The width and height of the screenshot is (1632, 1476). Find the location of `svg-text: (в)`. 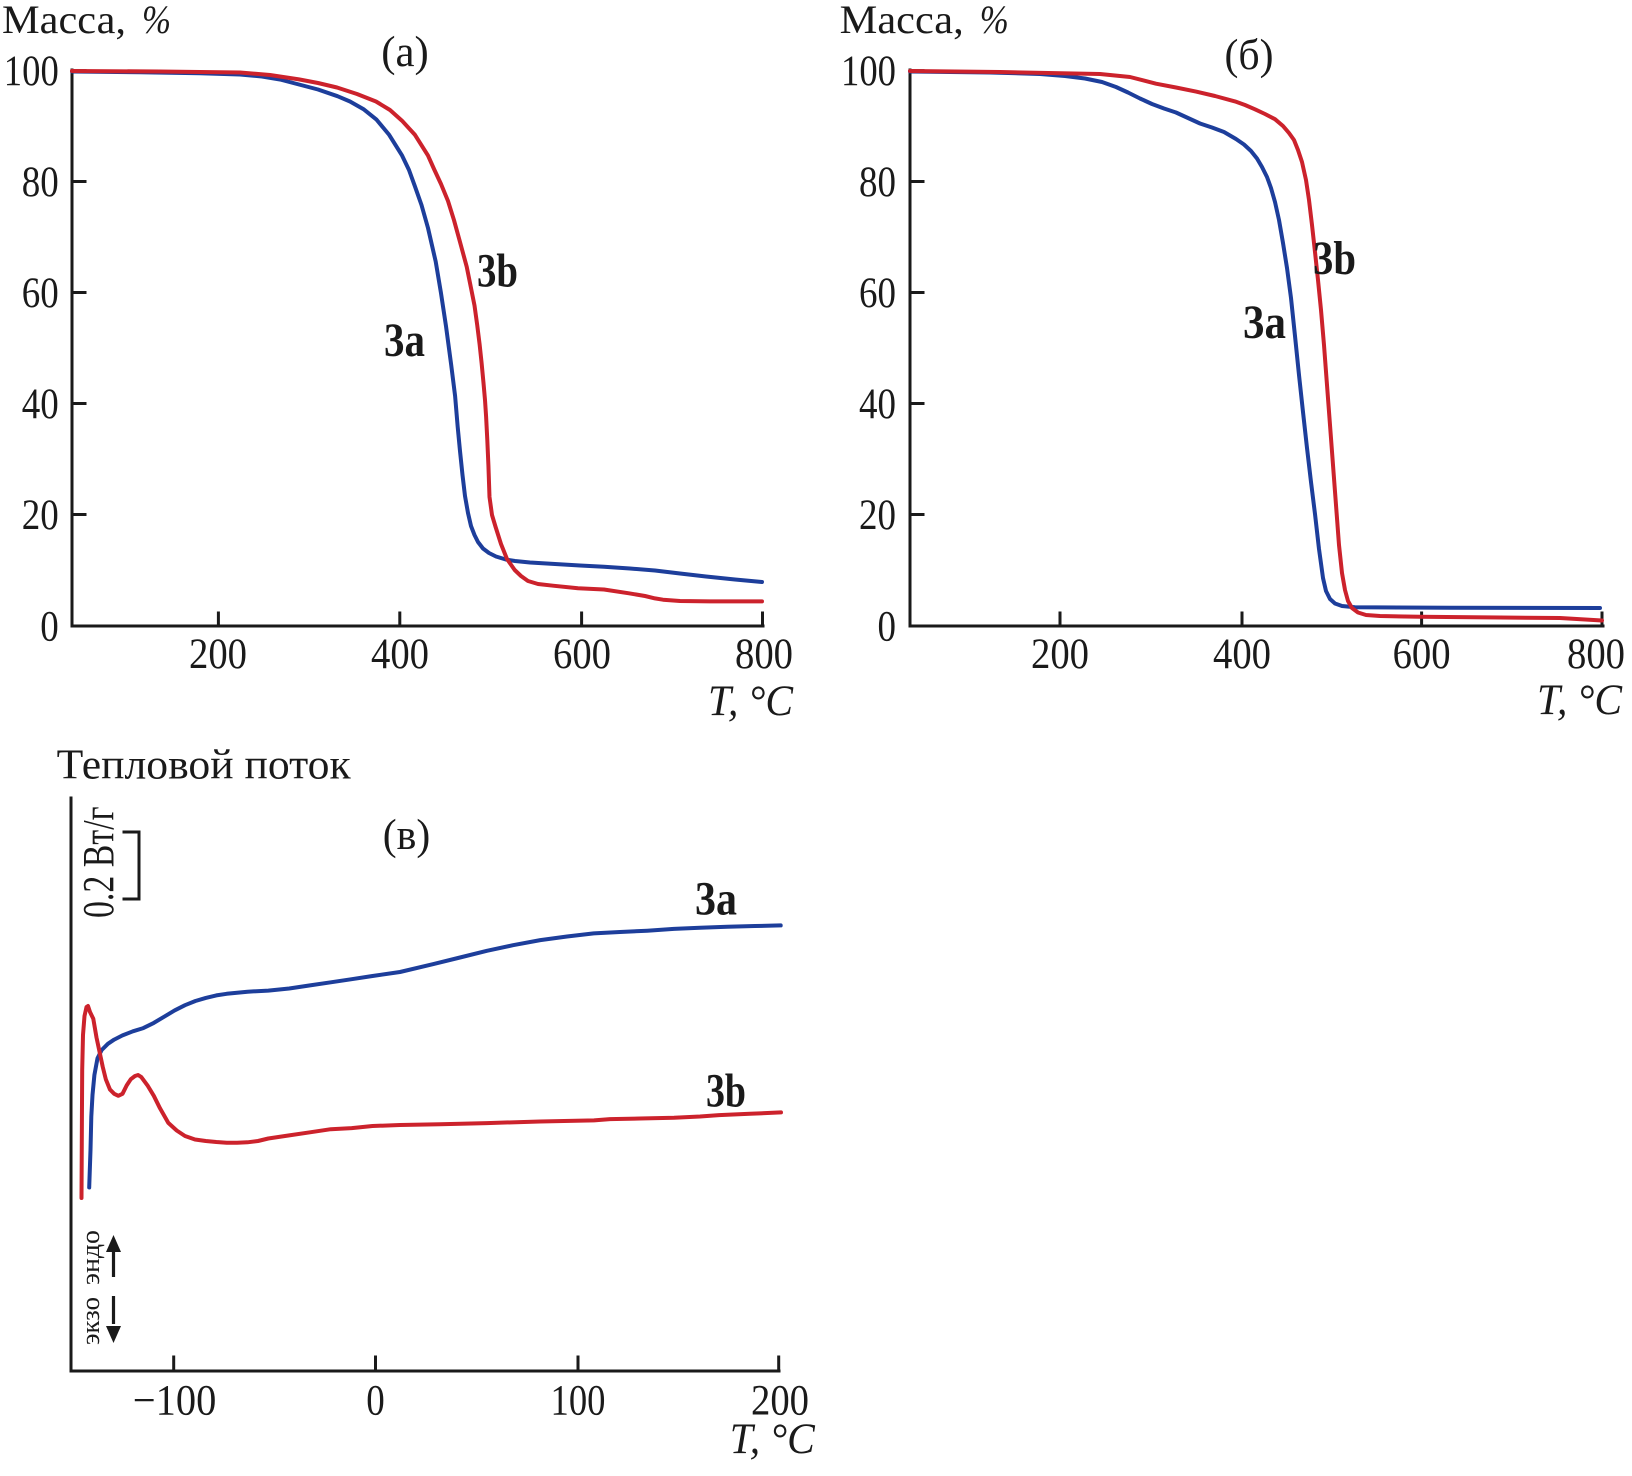

svg-text: (в) is located at coordinates (407, 835).